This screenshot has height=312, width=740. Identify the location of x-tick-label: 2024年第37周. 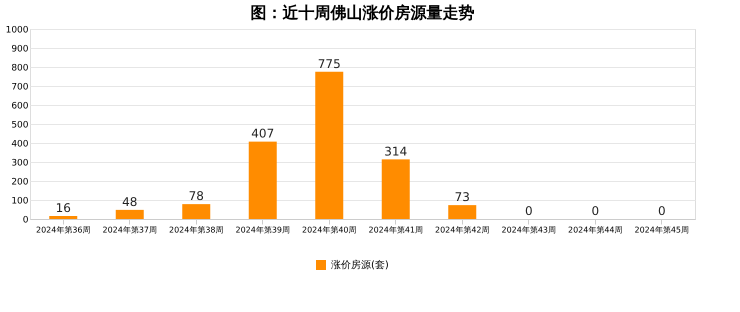
(130, 230).